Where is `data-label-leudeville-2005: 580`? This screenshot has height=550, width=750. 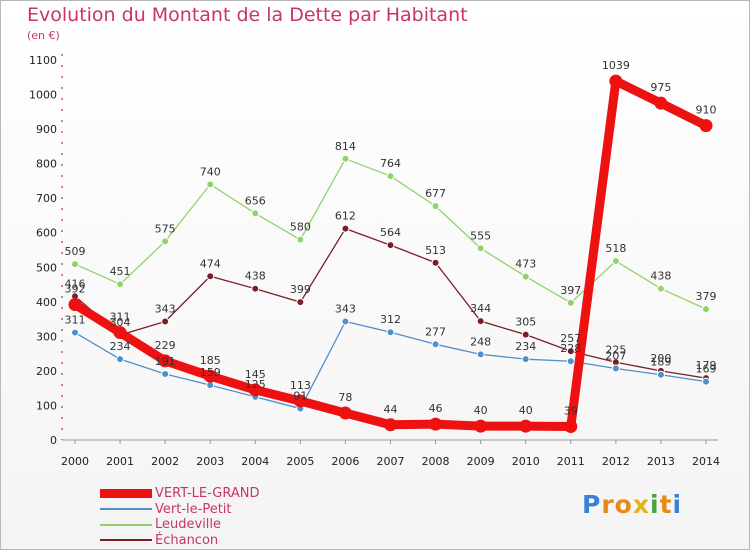
data-label-leudeville-2005: 580 is located at coordinates (300, 227).